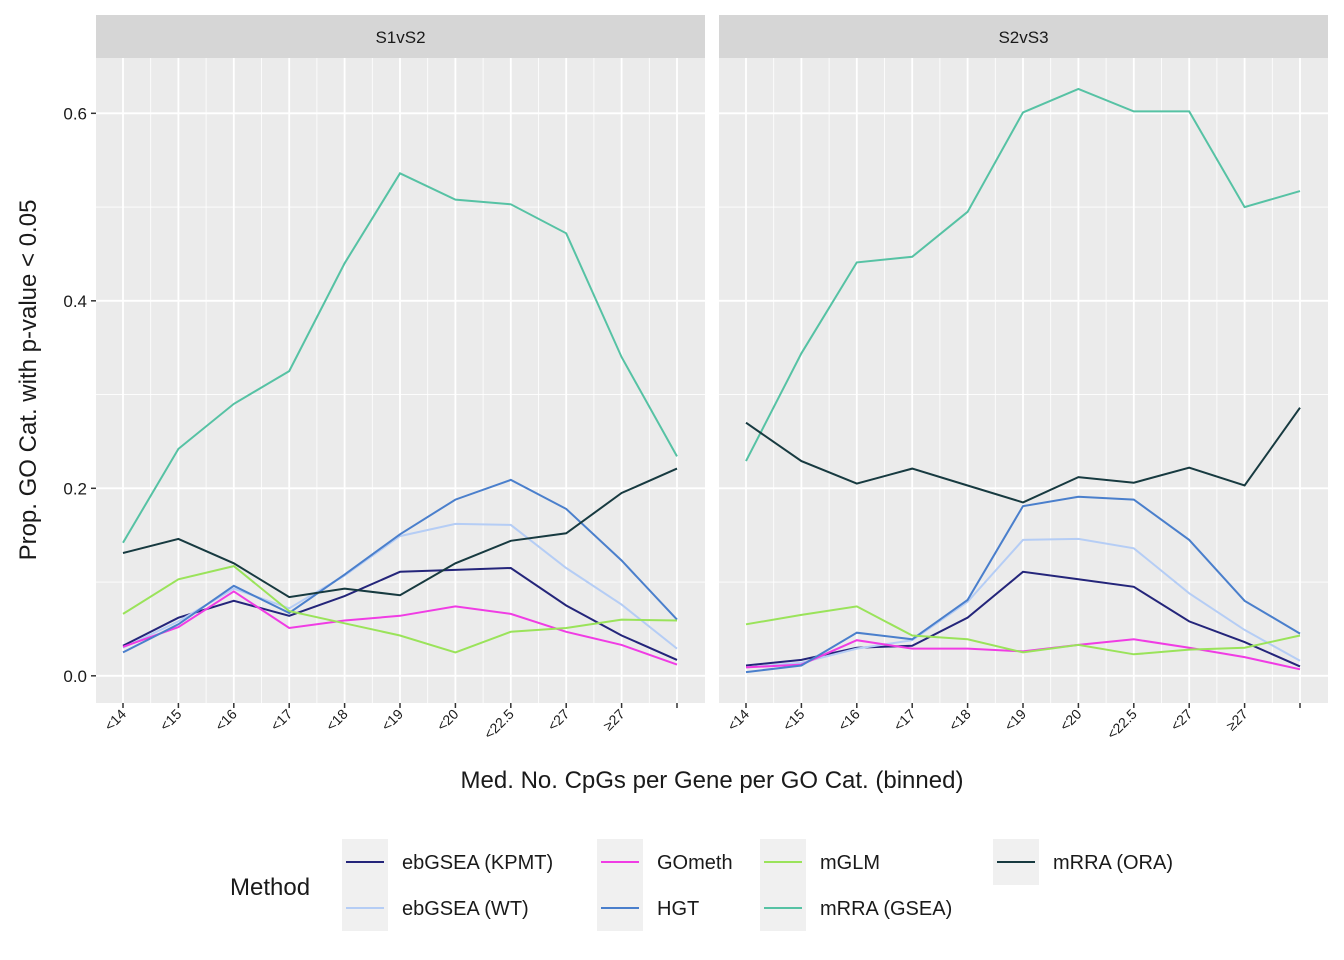 The width and height of the screenshot is (1344, 960). Describe the element at coordinates (75, 113) in the screenshot. I see `y-tick-label: 0.6` at that location.